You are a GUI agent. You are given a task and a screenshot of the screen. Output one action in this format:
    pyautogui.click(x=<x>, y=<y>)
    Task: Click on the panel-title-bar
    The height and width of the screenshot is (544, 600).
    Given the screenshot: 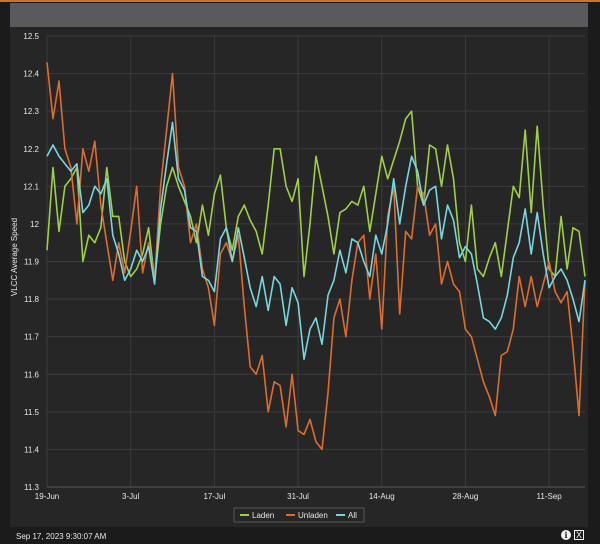 What is the action you would take?
    pyautogui.click(x=299, y=15)
    